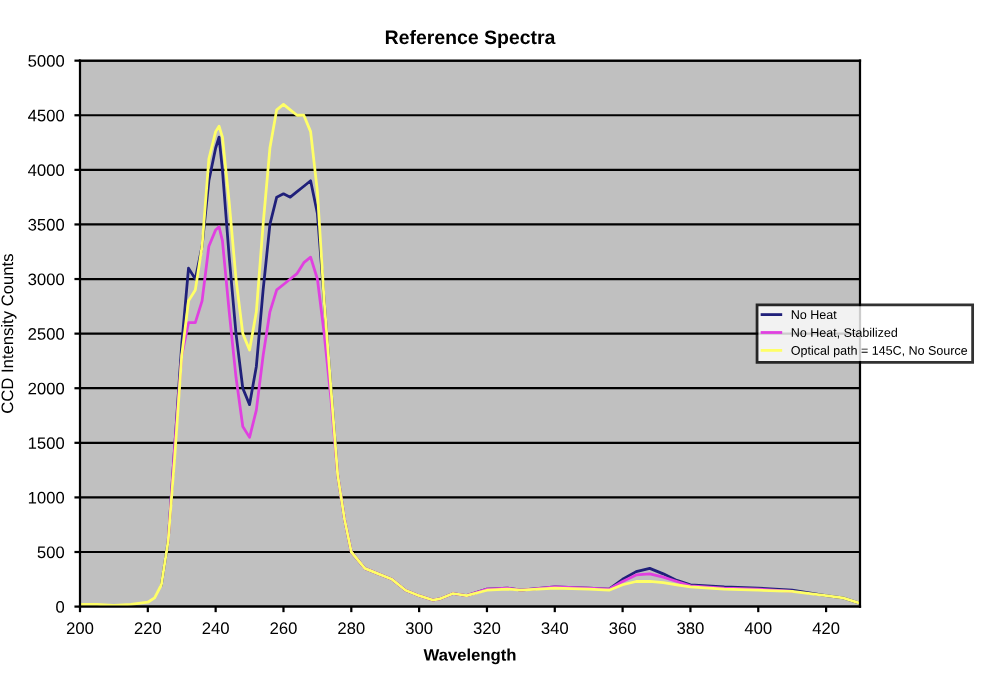 This screenshot has height=674, width=1000. I want to click on chart-title: Reference Spectra, so click(470, 39).